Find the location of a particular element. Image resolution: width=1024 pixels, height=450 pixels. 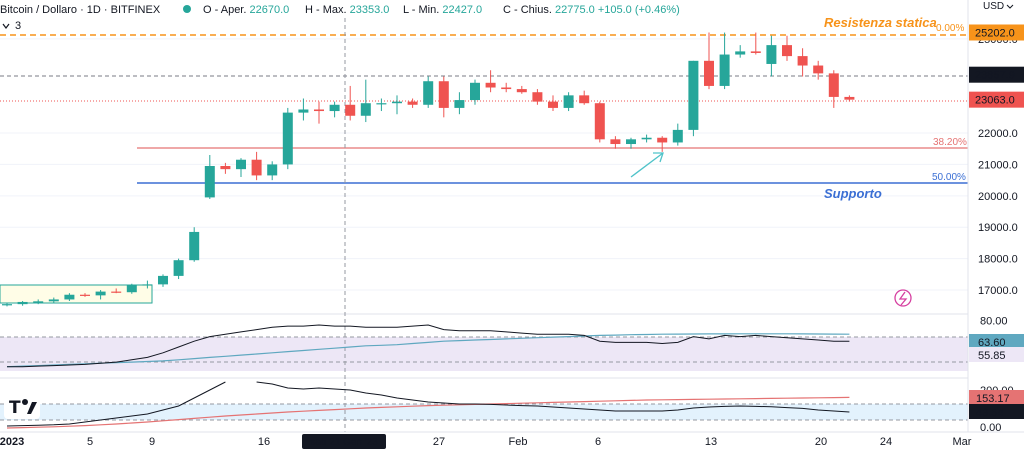

ohlc-o-prefix: Aper. is located at coordinates (234, 10).